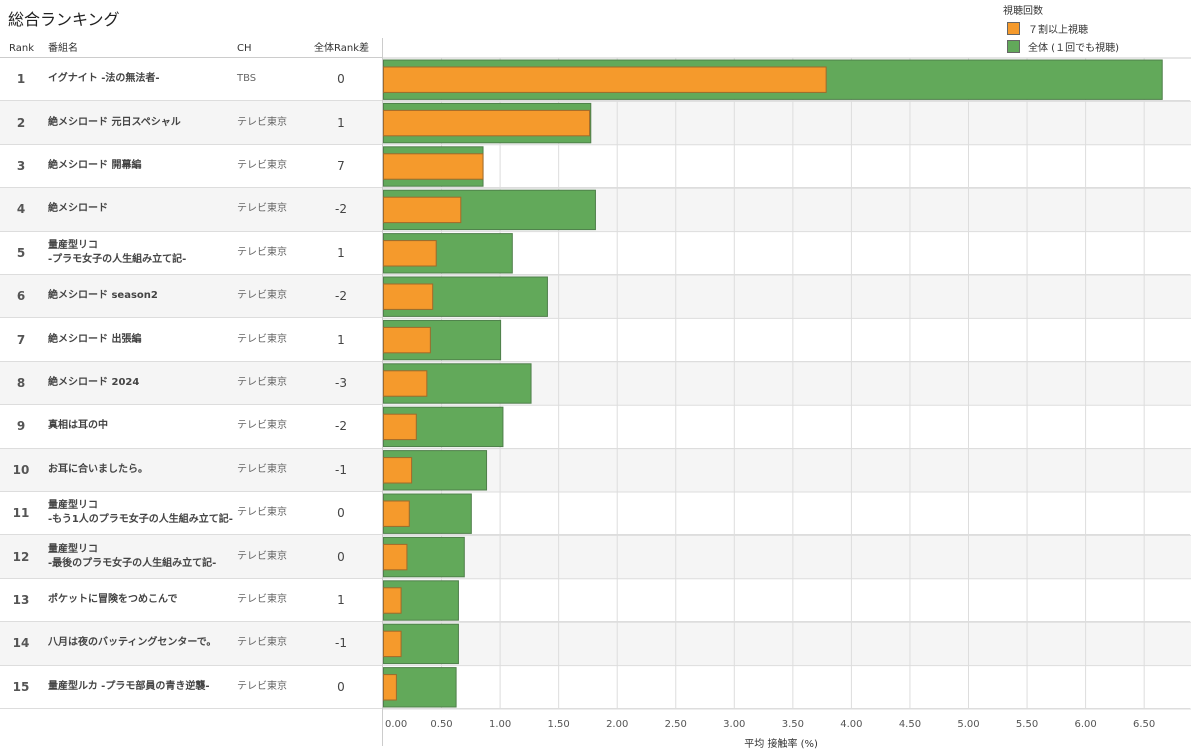 This screenshot has height=754, width=1200. I want to click on legend: 視聴回数 ７割以上視聴 全体 (１回でも視聴), so click(1061, 29).